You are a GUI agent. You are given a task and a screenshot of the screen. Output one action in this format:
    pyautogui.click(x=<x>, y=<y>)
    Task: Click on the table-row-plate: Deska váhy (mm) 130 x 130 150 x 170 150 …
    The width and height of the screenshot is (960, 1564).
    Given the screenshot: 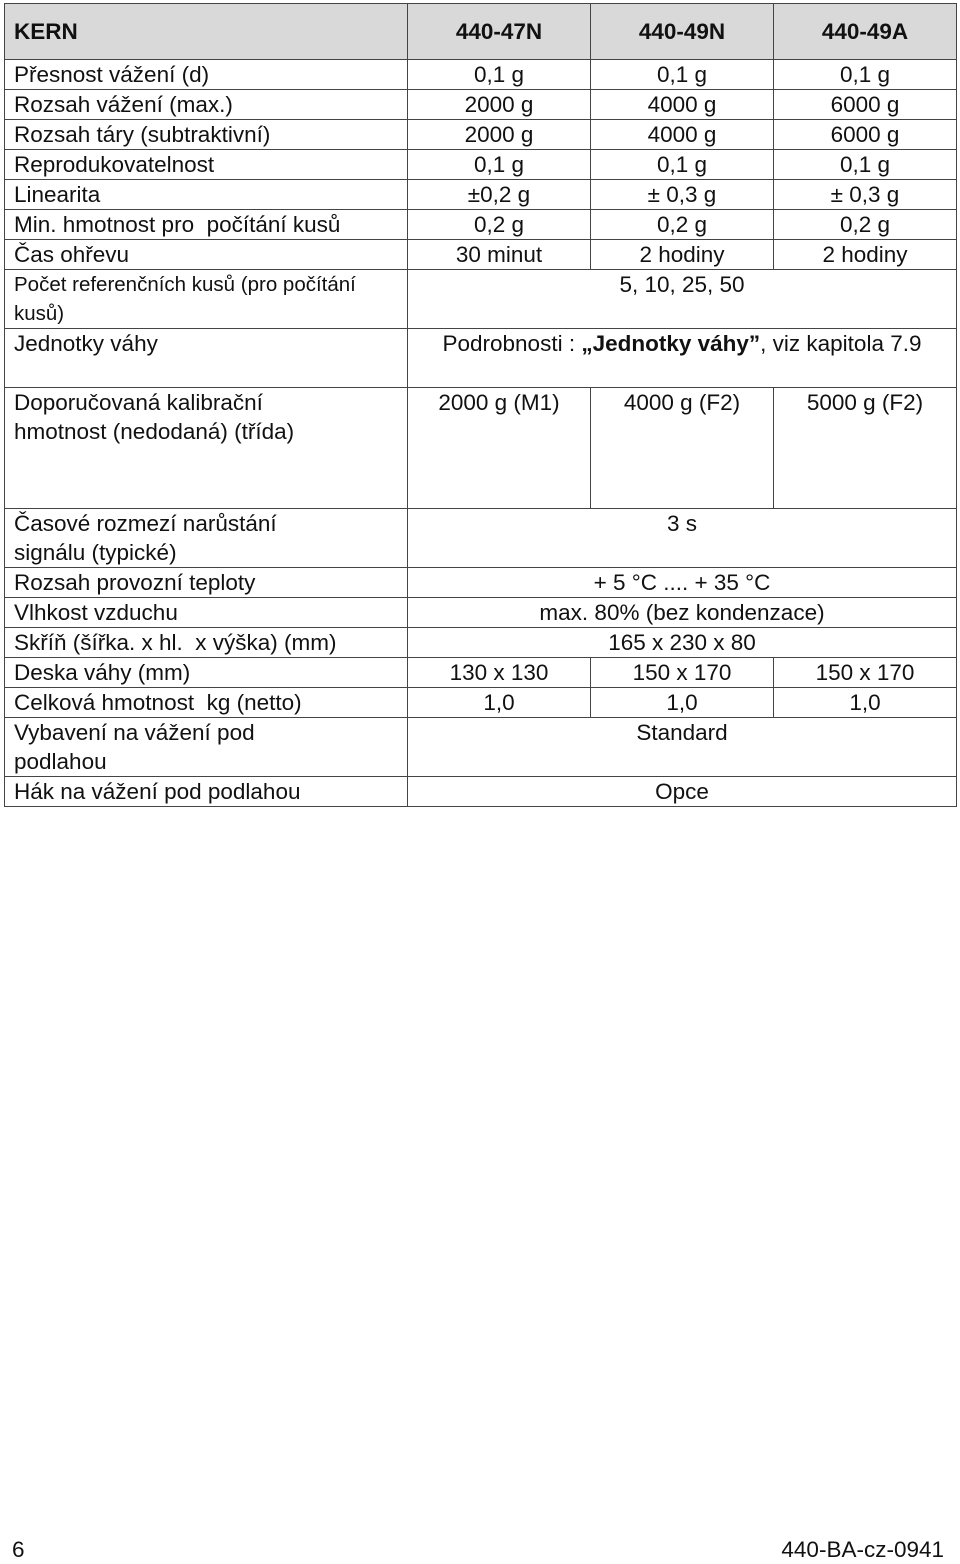 What is the action you would take?
    pyautogui.click(x=480, y=672)
    